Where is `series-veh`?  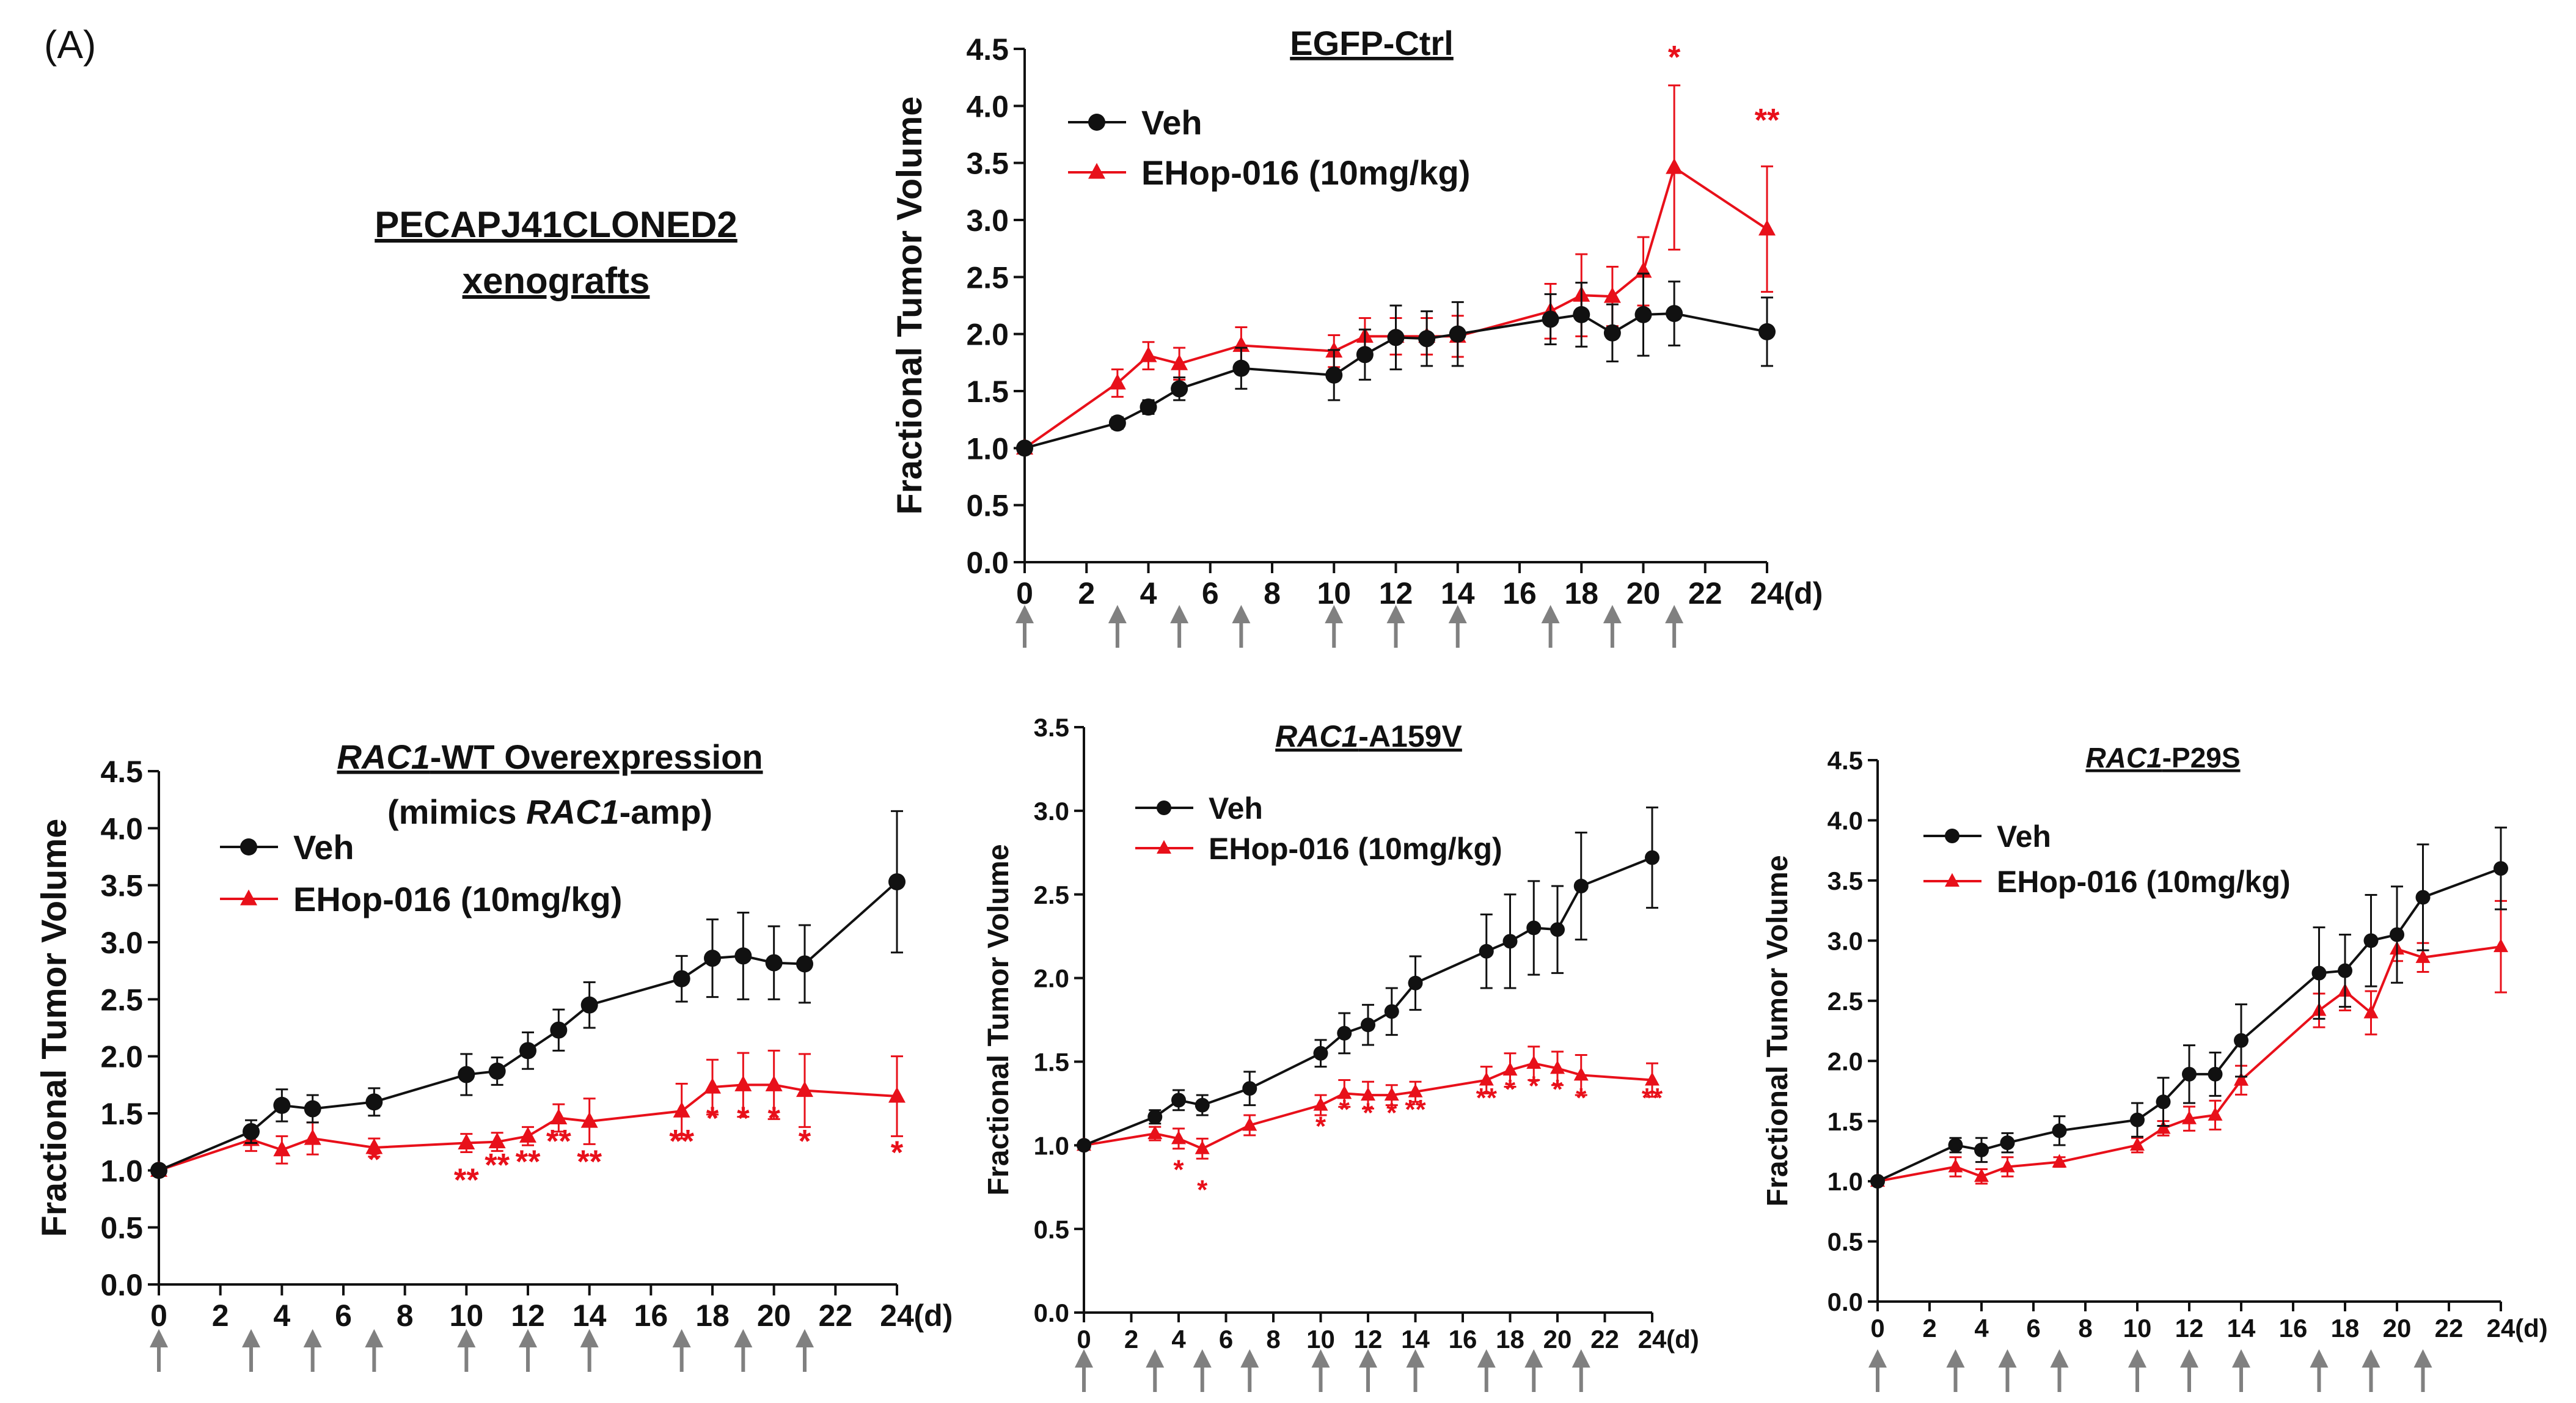
series-veh is located at coordinates (1368, 979).